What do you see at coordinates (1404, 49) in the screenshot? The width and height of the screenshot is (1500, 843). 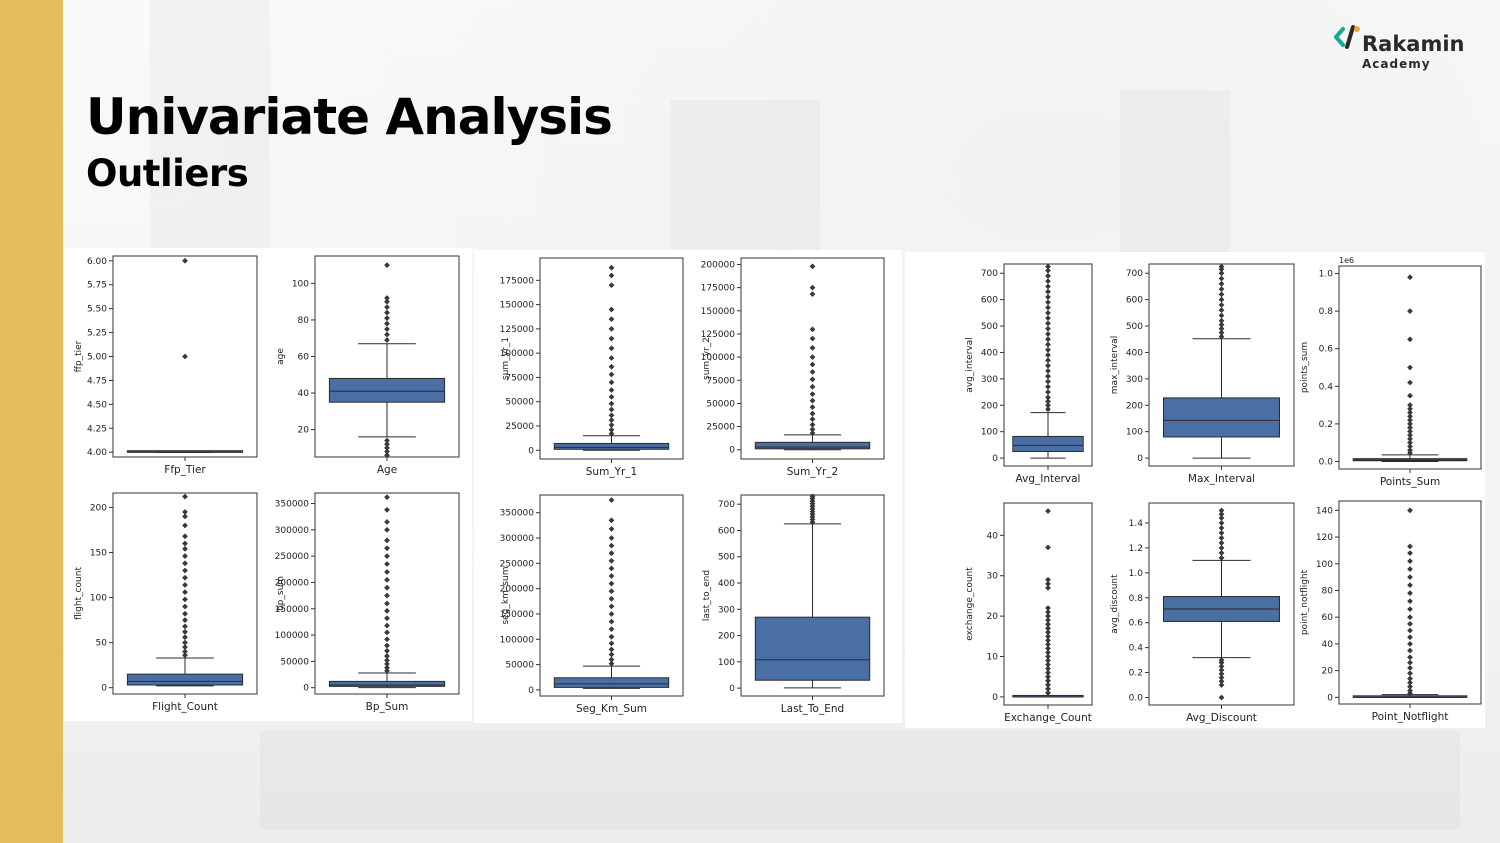 I see `rakamin-logo: Rakamin Academy` at bounding box center [1404, 49].